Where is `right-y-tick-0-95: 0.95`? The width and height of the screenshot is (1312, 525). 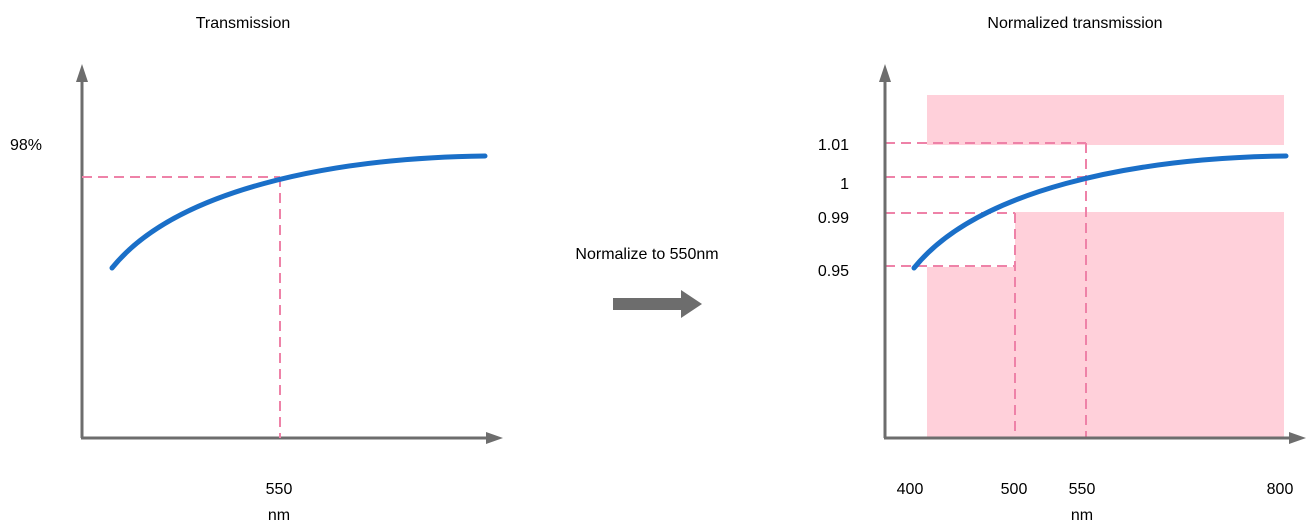
right-y-tick-0-95: 0.95 is located at coordinates (833, 271).